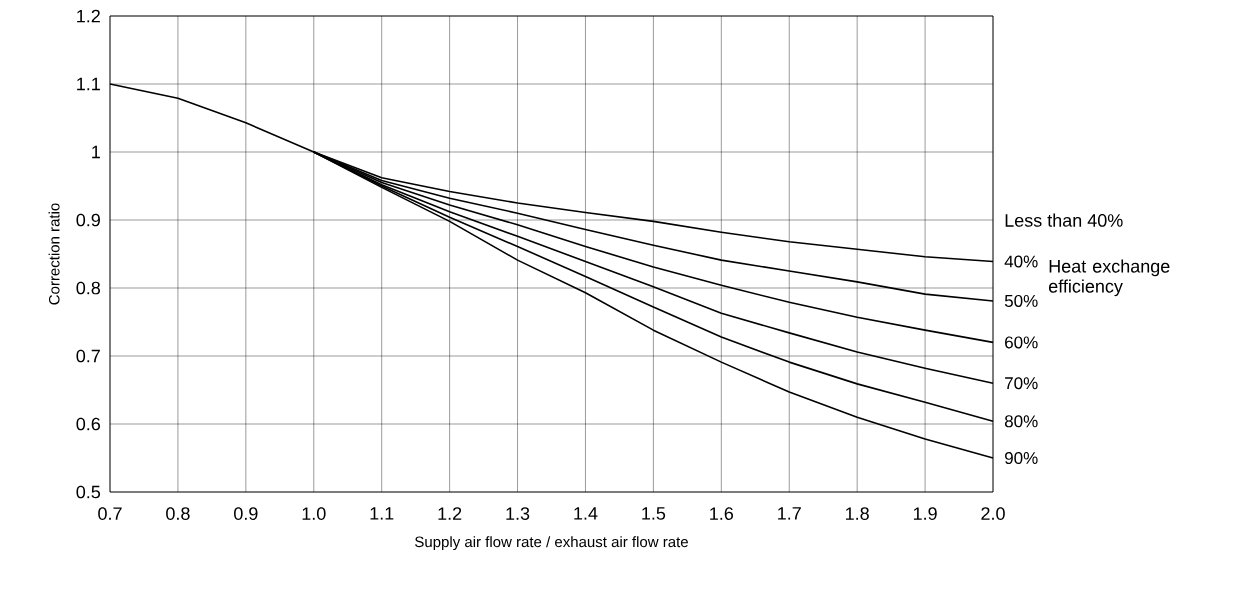 Image resolution: width=1243 pixels, height=599 pixels. What do you see at coordinates (88, 492) in the screenshot?
I see `y-tick-label: 0.5` at bounding box center [88, 492].